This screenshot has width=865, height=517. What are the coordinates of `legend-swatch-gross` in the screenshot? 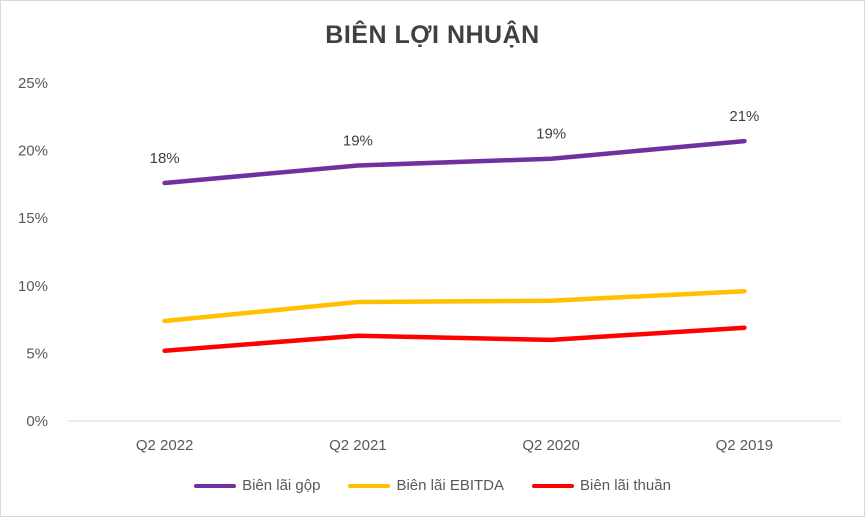 It's located at (215, 485).